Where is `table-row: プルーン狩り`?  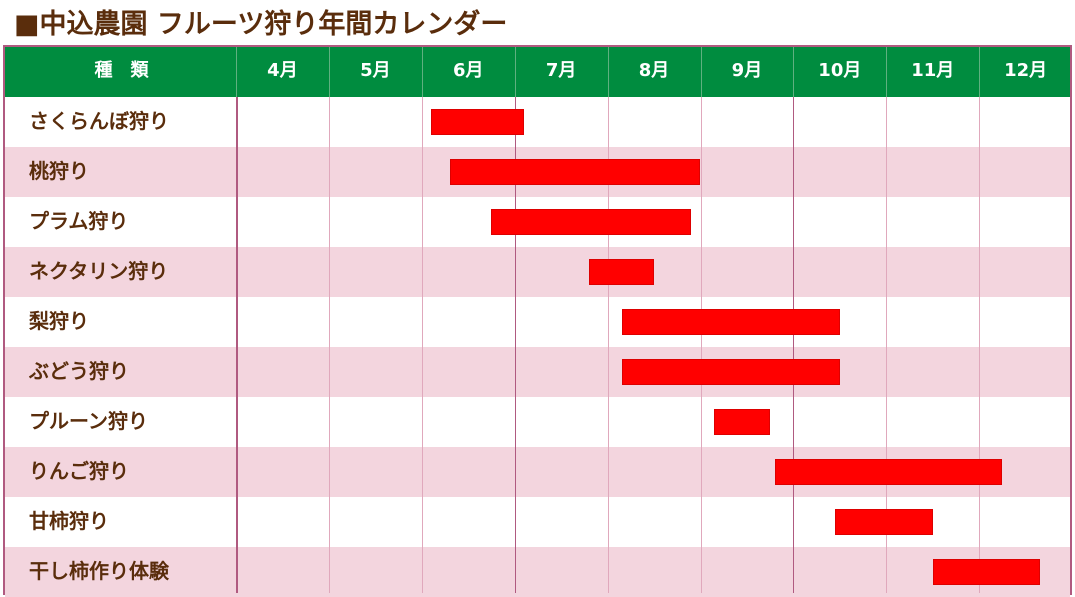
table-row: プルーン狩り is located at coordinates (537, 422).